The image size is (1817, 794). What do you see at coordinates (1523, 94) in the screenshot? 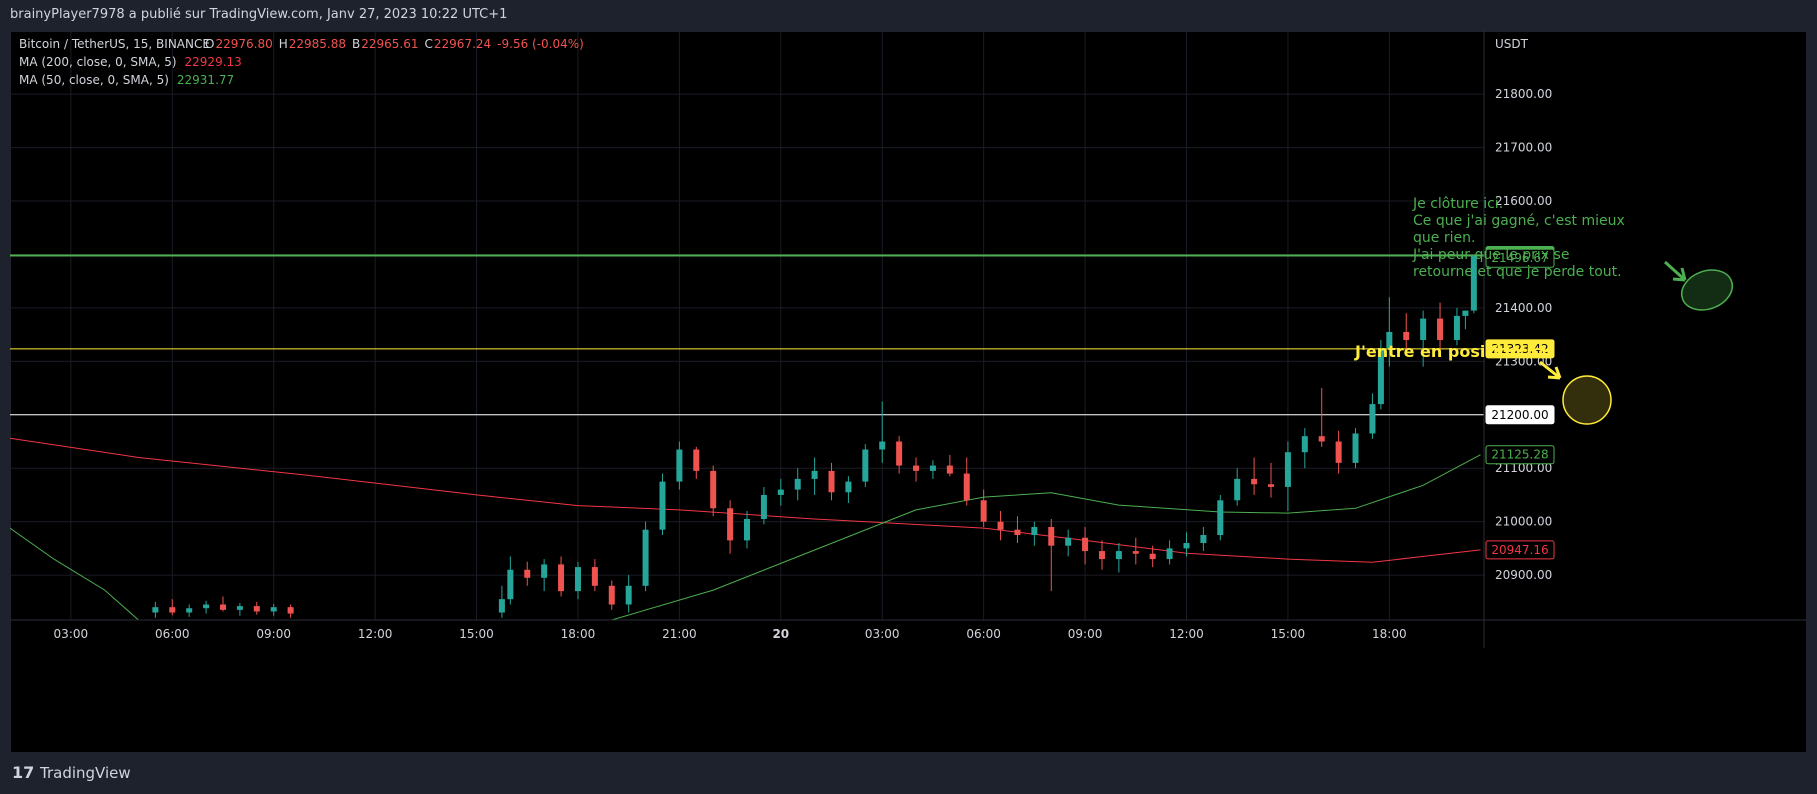
I see `y-tick-label: 21800.00` at bounding box center [1523, 94].